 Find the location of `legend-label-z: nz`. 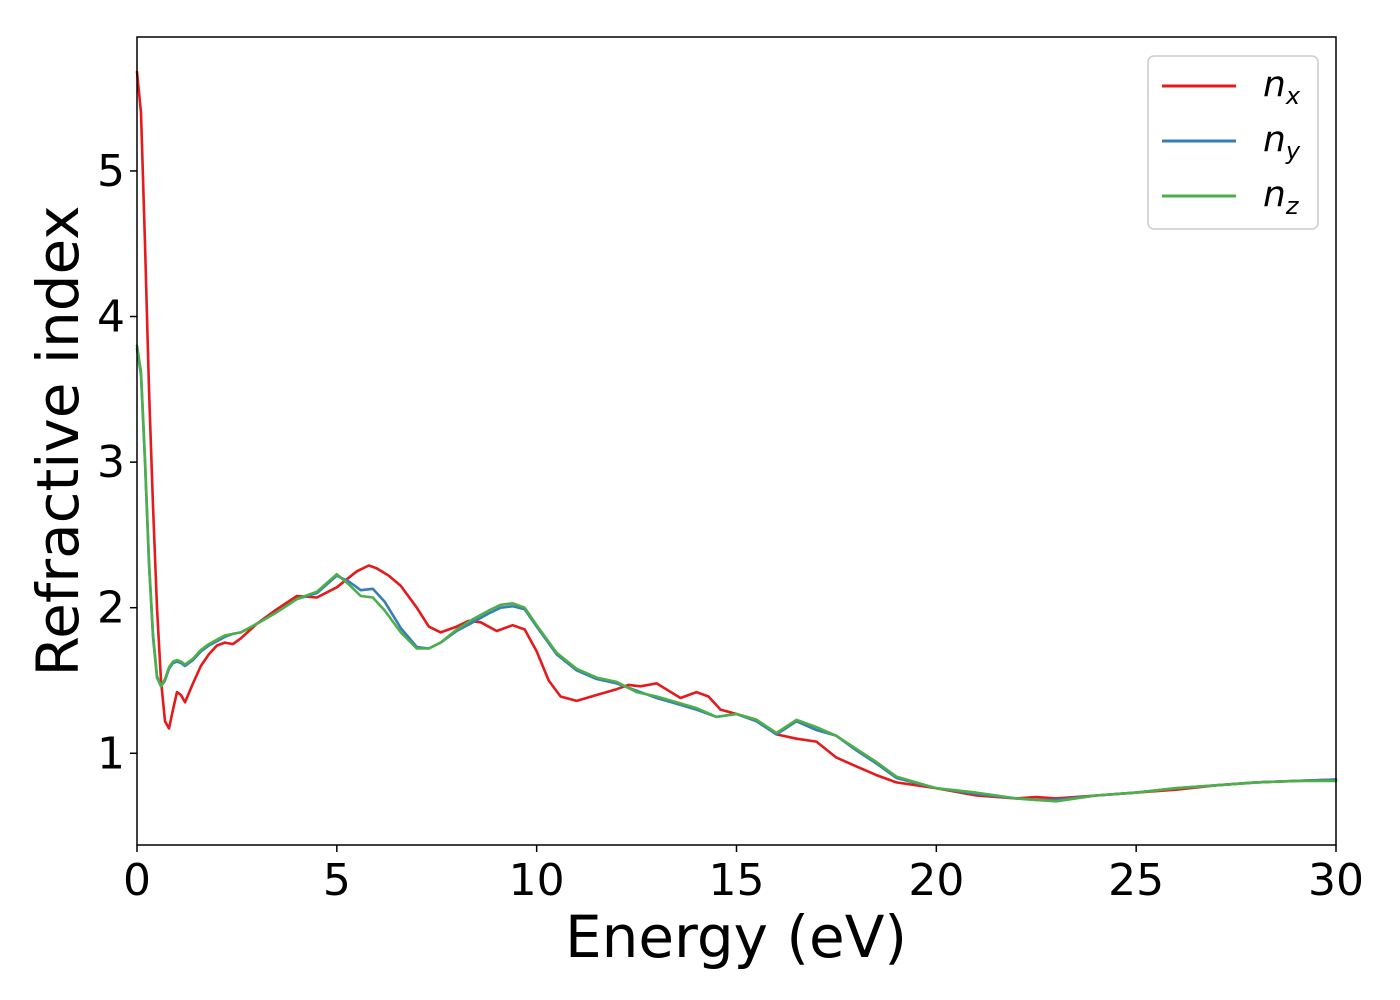

legend-label-z: nz is located at coordinates (1281, 197).